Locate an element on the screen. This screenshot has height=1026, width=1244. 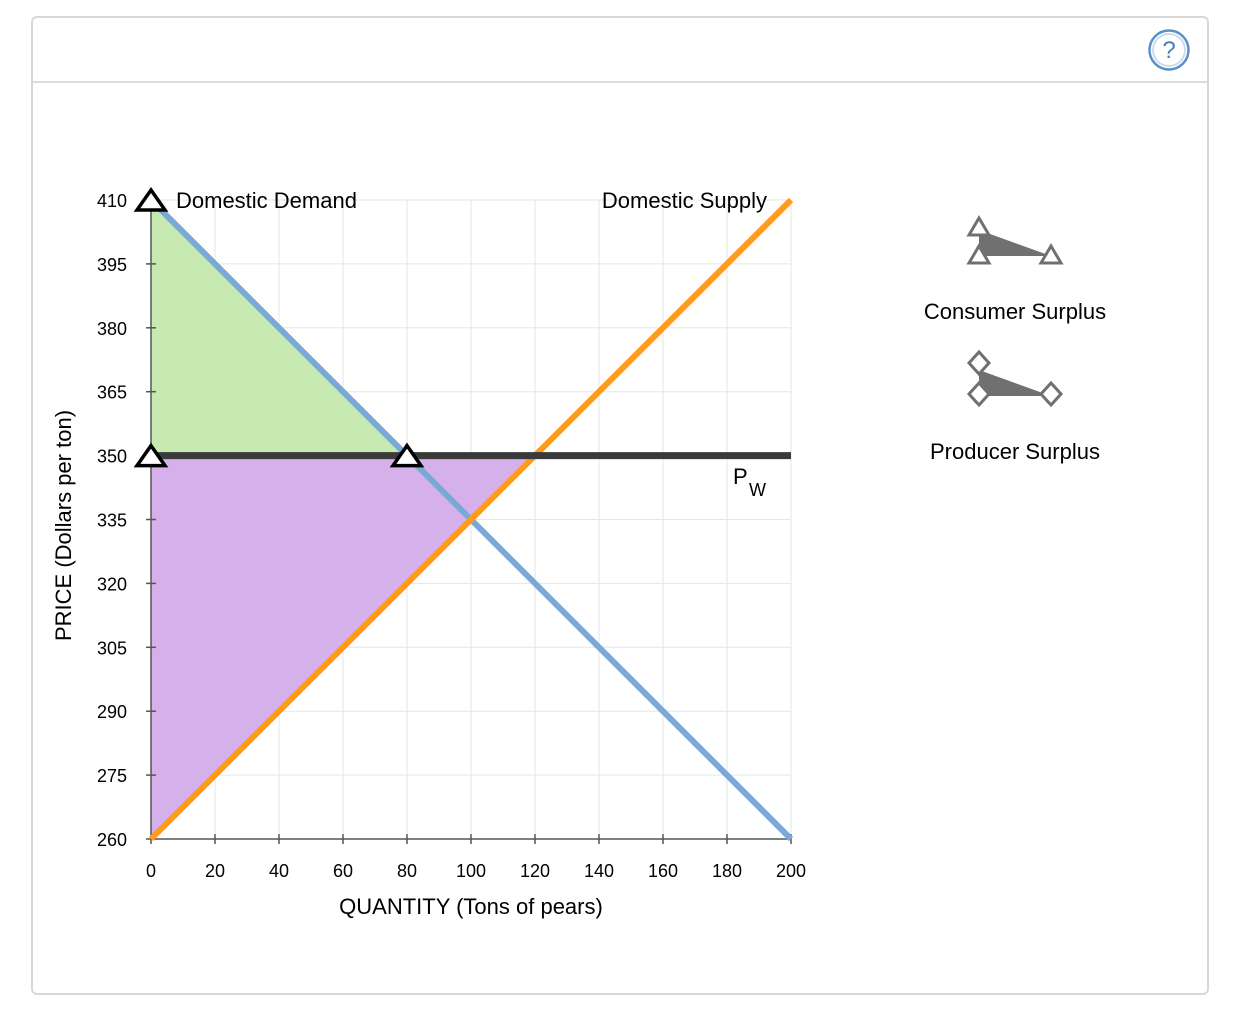
domestic-supply-label: Domestic Supply is located at coordinates (684, 200).